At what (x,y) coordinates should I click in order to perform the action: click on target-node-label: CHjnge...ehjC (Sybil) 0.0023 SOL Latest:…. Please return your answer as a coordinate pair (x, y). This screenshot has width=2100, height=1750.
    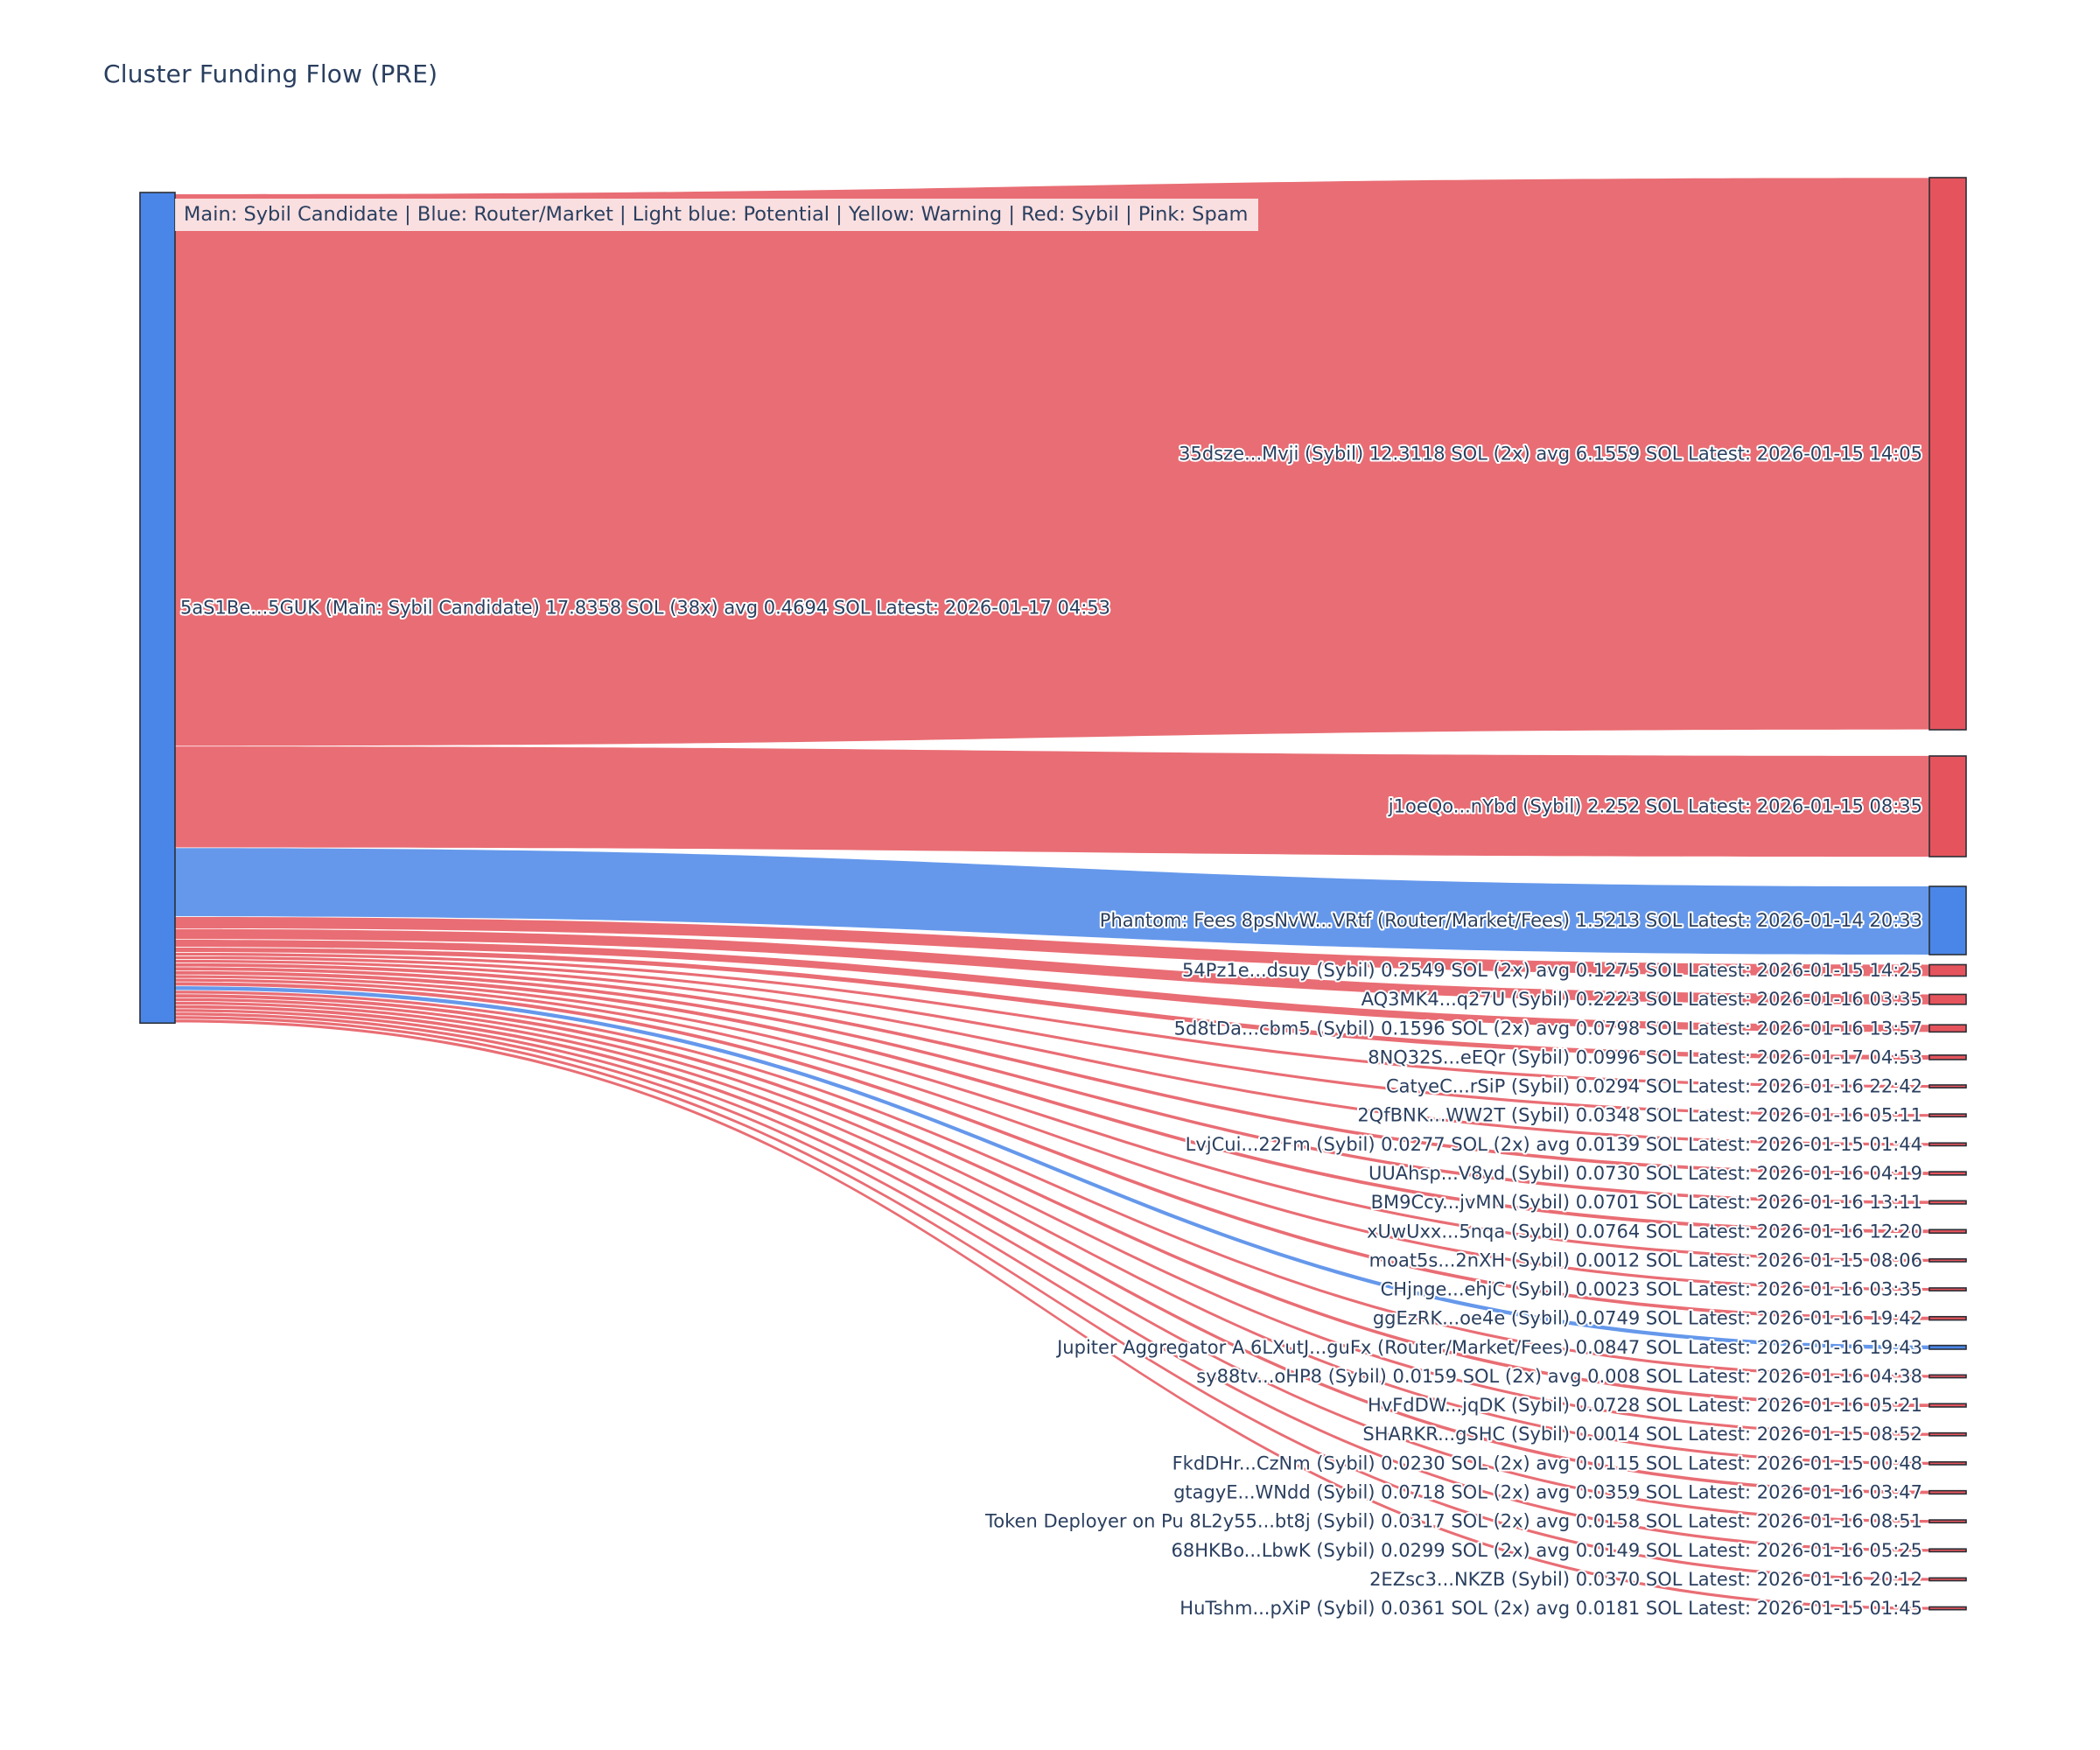
    Looking at the image, I should click on (1651, 1289).